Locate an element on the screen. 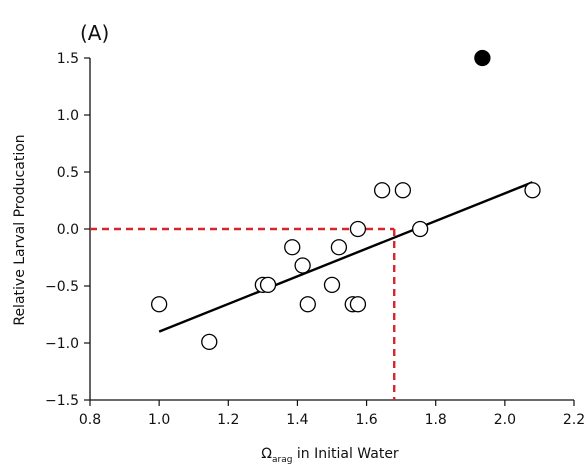 This screenshot has height=470, width=588. y-tick-label: −0.5 is located at coordinates (62, 287).